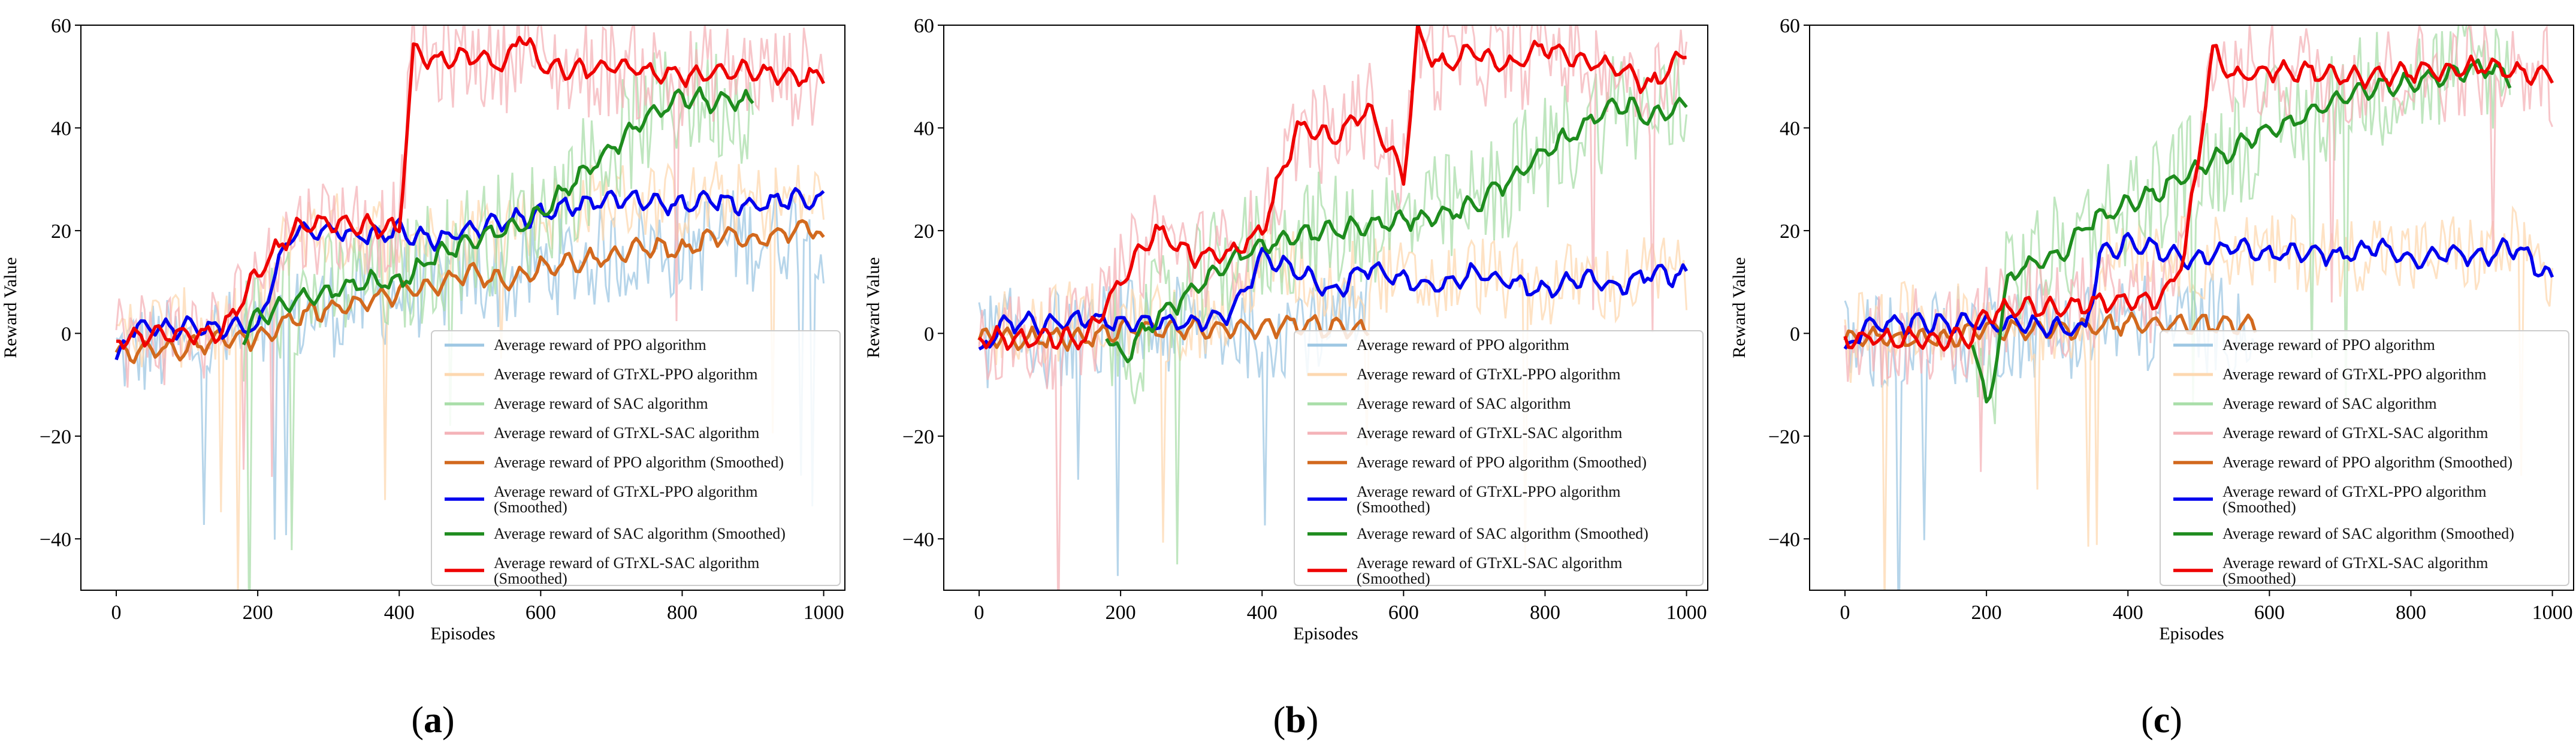  Describe the element at coordinates (1296, 720) in the screenshot. I see `panel-label: (b)` at that location.